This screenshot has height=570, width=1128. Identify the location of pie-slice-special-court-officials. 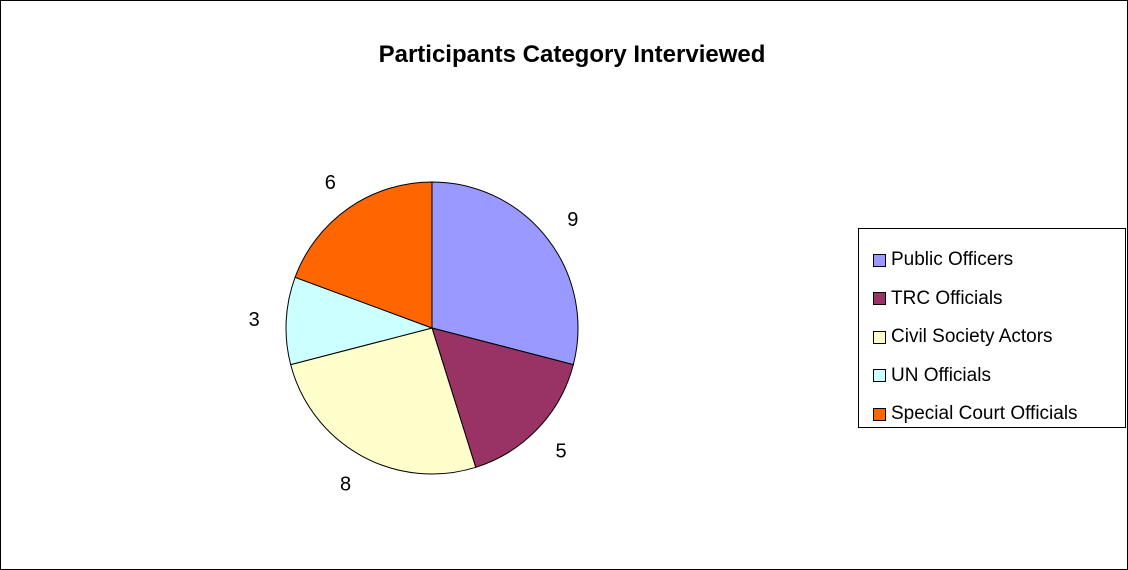
(363, 255).